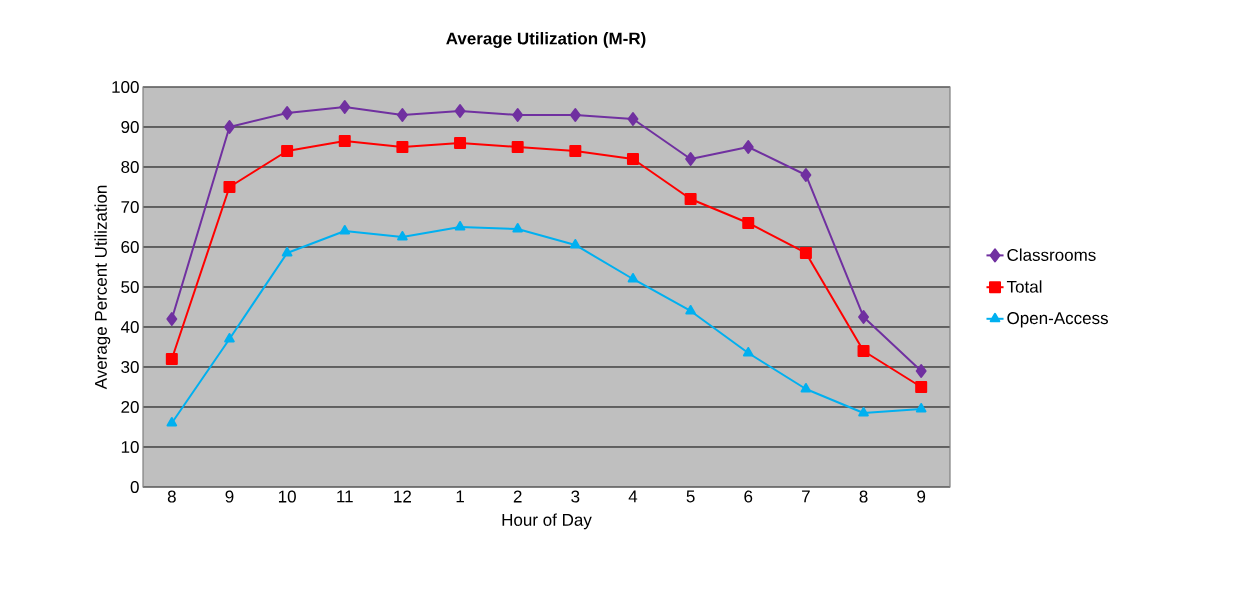  I want to click on y-tick-label: 100, so click(125, 87).